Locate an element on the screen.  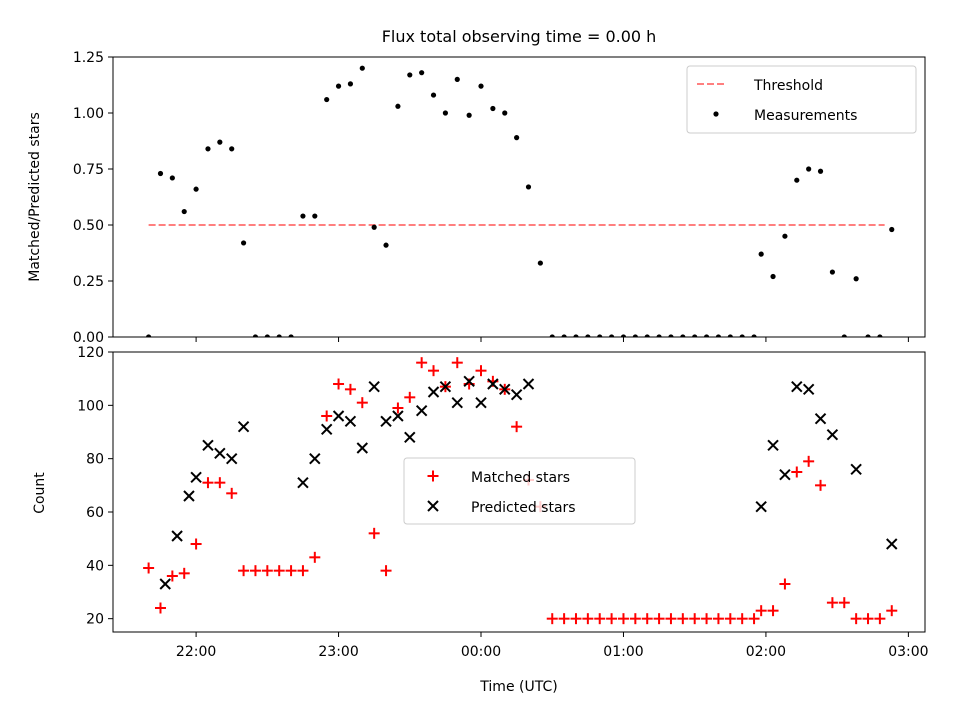
x-tick-label: 02:00 is located at coordinates (766, 652).